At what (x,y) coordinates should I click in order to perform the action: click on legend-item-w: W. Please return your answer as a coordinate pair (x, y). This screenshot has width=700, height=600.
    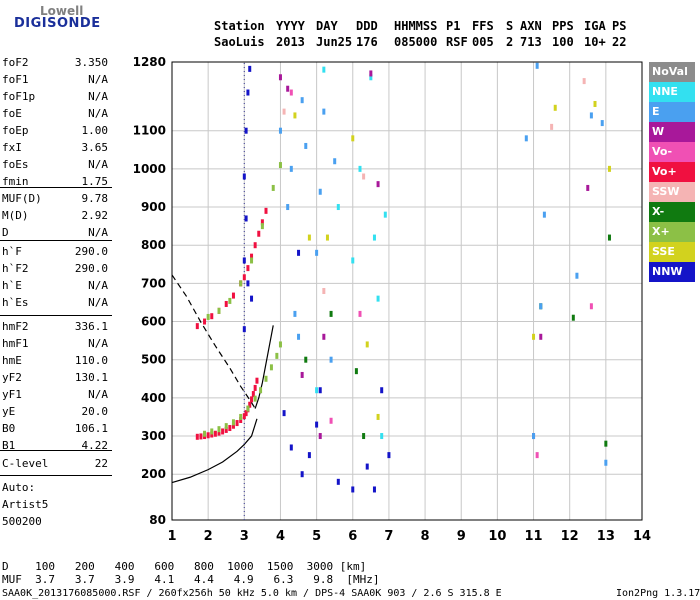
    Looking at the image, I should click on (672, 132).